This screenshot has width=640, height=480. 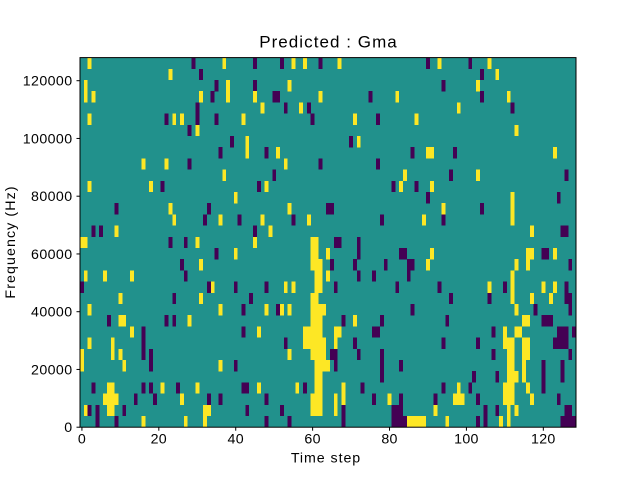 What do you see at coordinates (326, 459) in the screenshot?
I see `svg-text: Time step` at bounding box center [326, 459].